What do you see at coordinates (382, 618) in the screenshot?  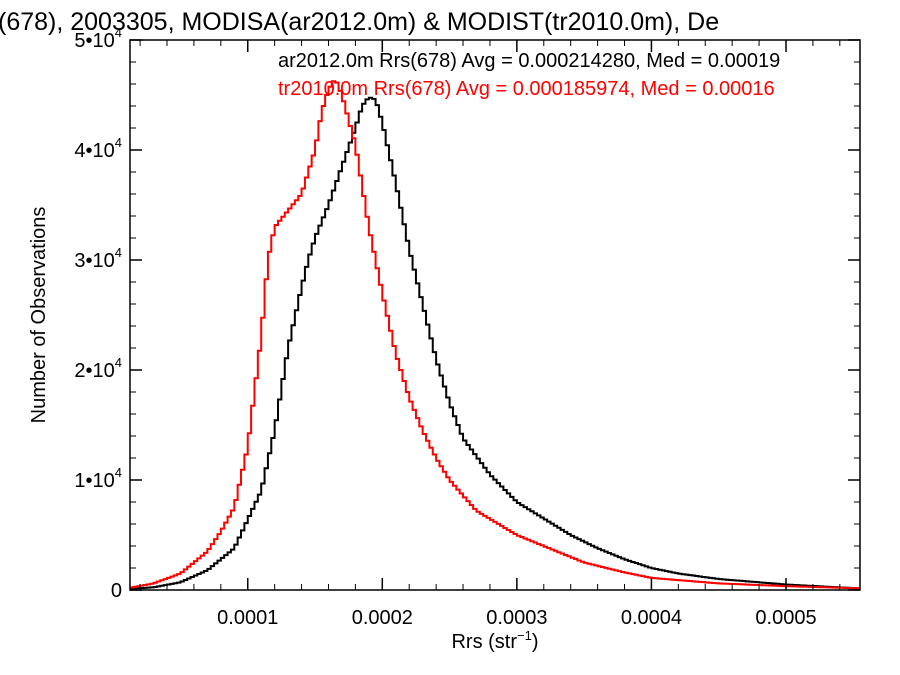 I see `x-tick-label: 0.0002` at bounding box center [382, 618].